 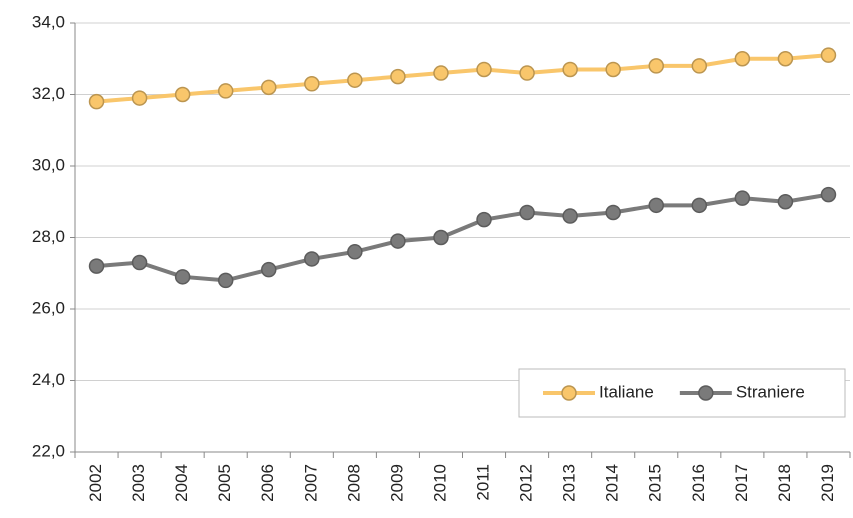 I want to click on x-tick-label: 2018, so click(x=784, y=483).